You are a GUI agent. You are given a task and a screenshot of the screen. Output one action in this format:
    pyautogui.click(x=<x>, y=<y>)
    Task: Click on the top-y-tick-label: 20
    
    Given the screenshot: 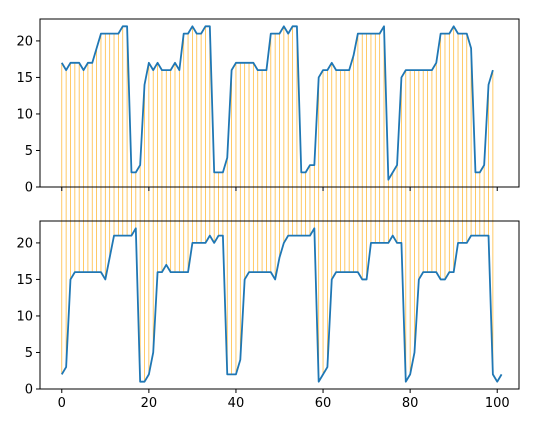 What is the action you would take?
    pyautogui.click(x=24, y=41)
    